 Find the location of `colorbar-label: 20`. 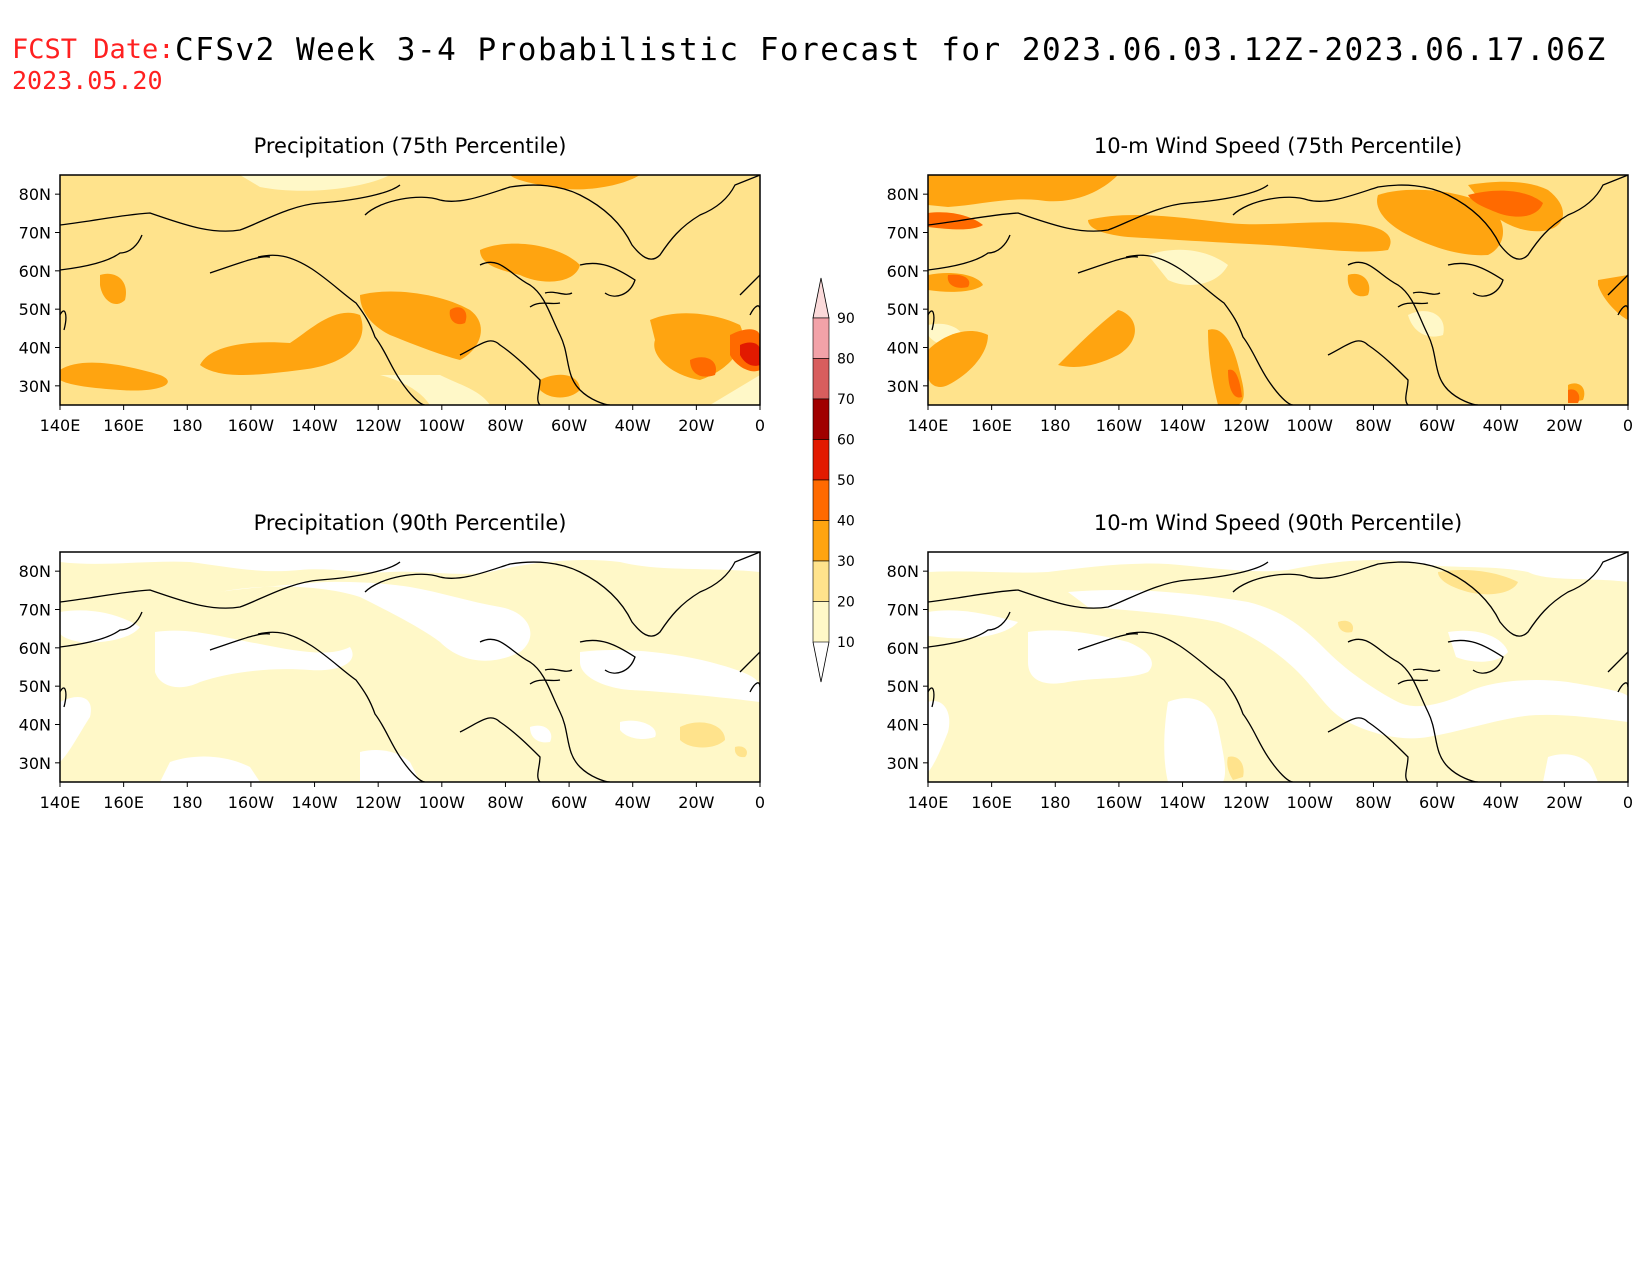

colorbar-label: 20 is located at coordinates (846, 603).